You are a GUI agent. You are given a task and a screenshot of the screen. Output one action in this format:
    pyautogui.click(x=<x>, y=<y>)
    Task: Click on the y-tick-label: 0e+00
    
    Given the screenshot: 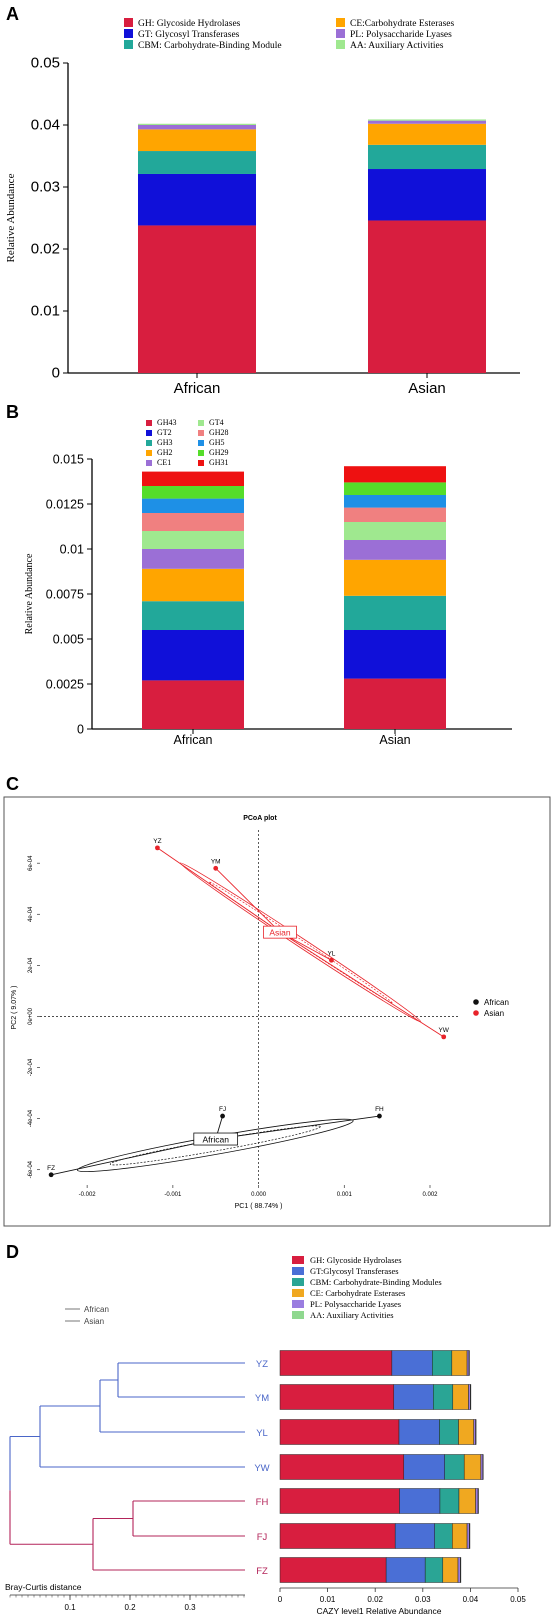 What is the action you would take?
    pyautogui.click(x=31, y=1016)
    